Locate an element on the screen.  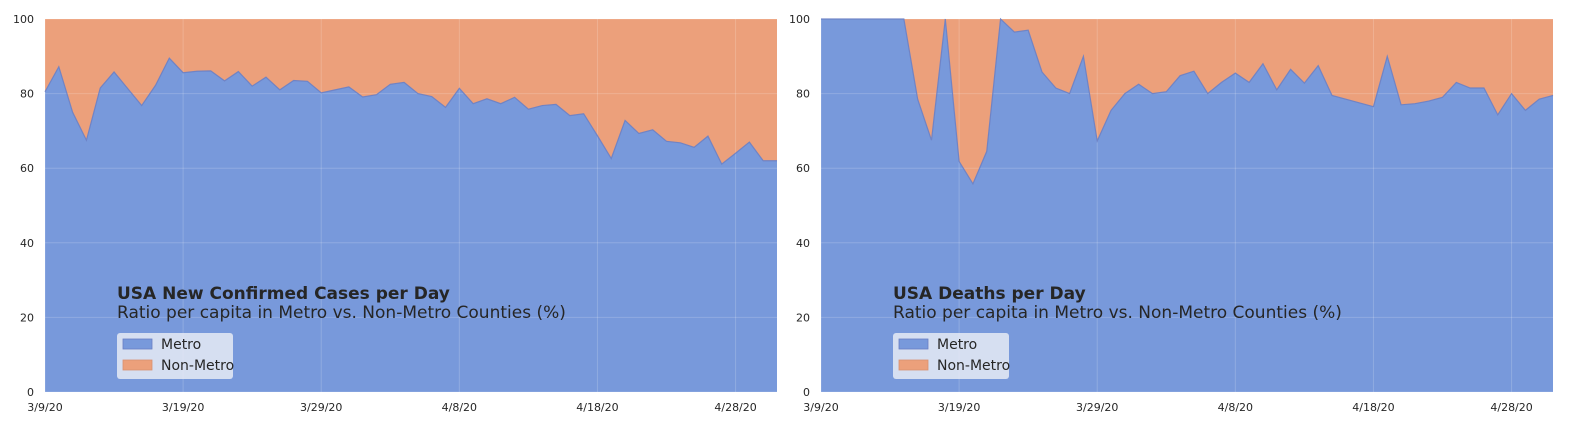
deaths-x-tick-label: 4/8/20 is located at coordinates (1235, 407).